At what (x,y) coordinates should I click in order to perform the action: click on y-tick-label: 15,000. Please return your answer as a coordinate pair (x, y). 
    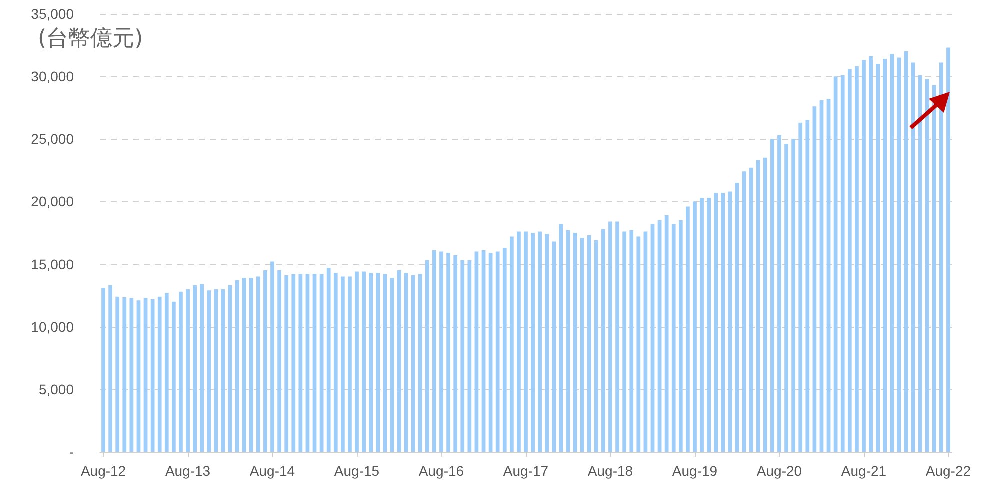
    Looking at the image, I should click on (52, 264).